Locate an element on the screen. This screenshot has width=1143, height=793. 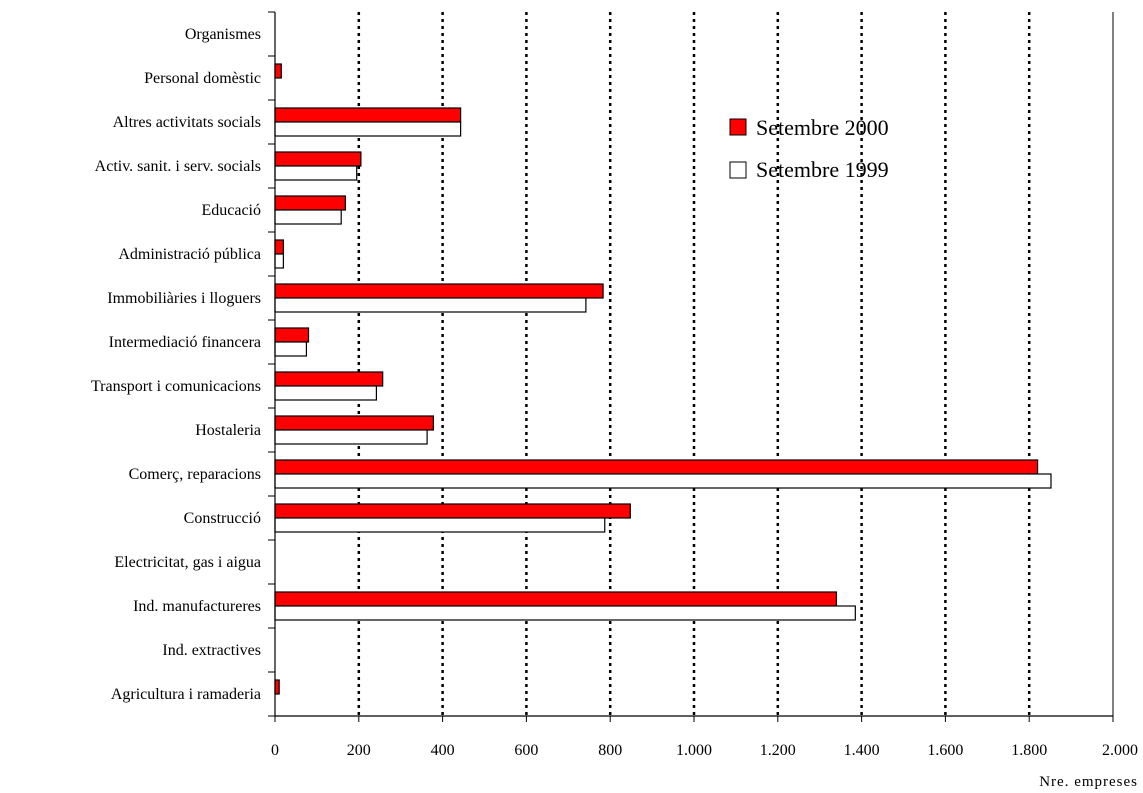
legend: Setembre 2000 Setembre 1999 is located at coordinates (809, 148).